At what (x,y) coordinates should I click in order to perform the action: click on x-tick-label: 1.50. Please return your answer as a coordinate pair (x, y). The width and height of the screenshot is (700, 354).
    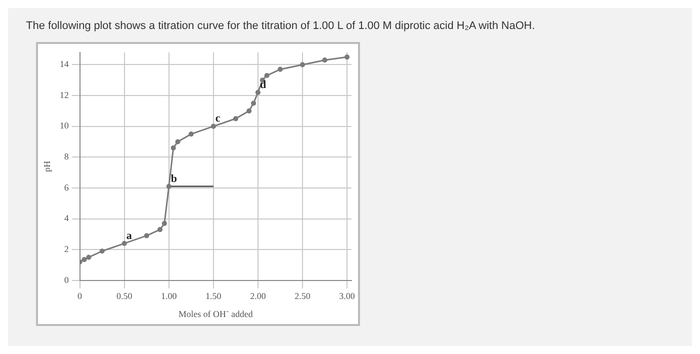
    Looking at the image, I should click on (214, 296).